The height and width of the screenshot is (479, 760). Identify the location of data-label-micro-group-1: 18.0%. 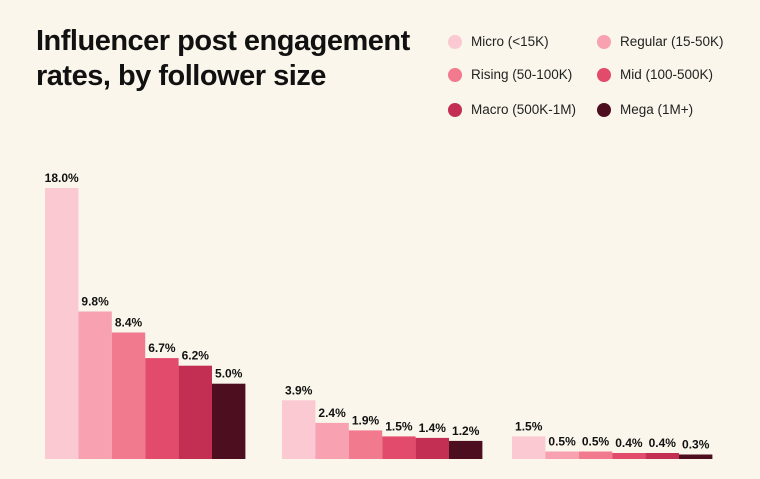
(62, 178).